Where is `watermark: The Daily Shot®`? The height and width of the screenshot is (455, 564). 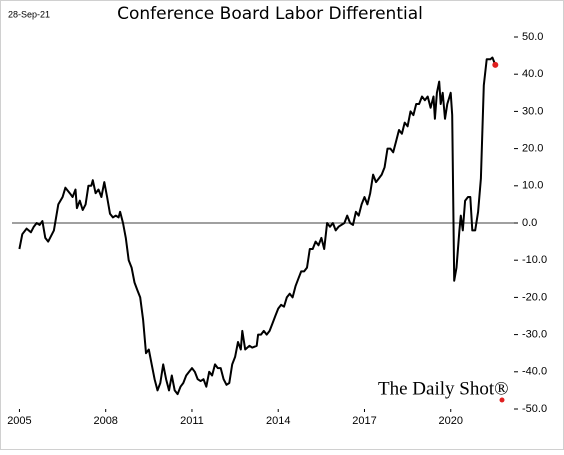 watermark: The Daily Shot® is located at coordinates (443, 388).